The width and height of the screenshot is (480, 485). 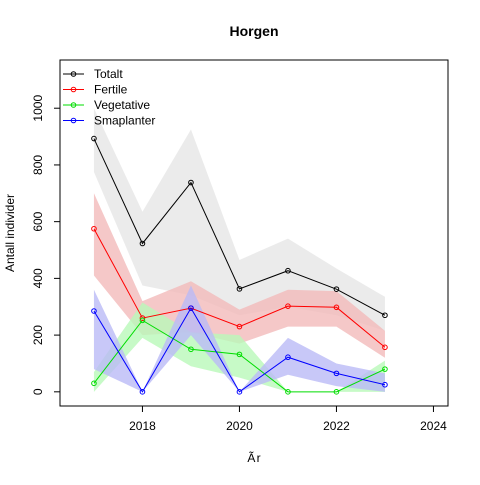 I want to click on y-tick-label: 600, so click(x=38, y=221).